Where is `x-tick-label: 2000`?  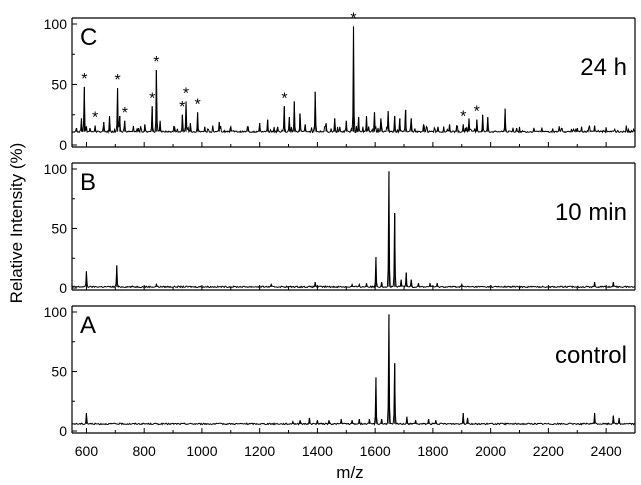 x-tick-label: 2000 is located at coordinates (490, 451).